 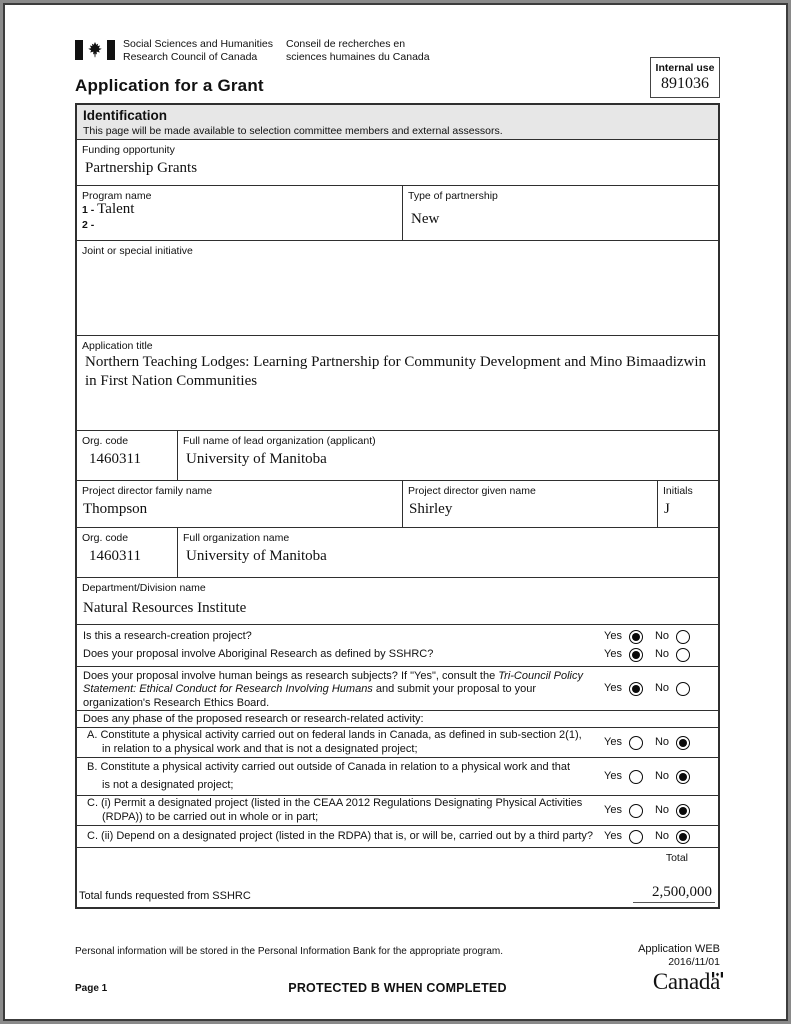 What do you see at coordinates (169, 85) in the screenshot?
I see `page-title: Application for a Grant` at bounding box center [169, 85].